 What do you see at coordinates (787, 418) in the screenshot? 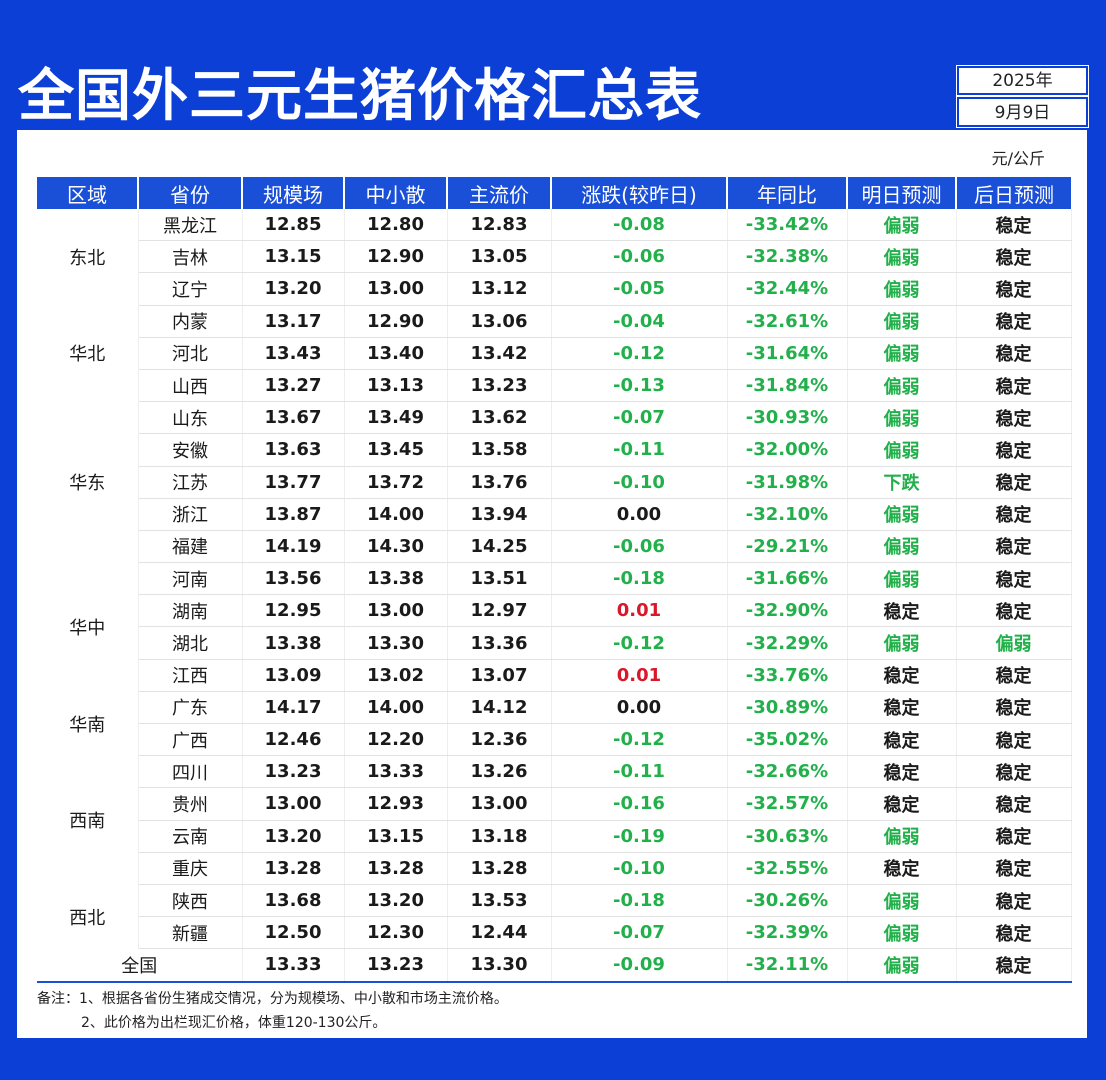
I see `yoy-value: -30.93%` at bounding box center [787, 418].